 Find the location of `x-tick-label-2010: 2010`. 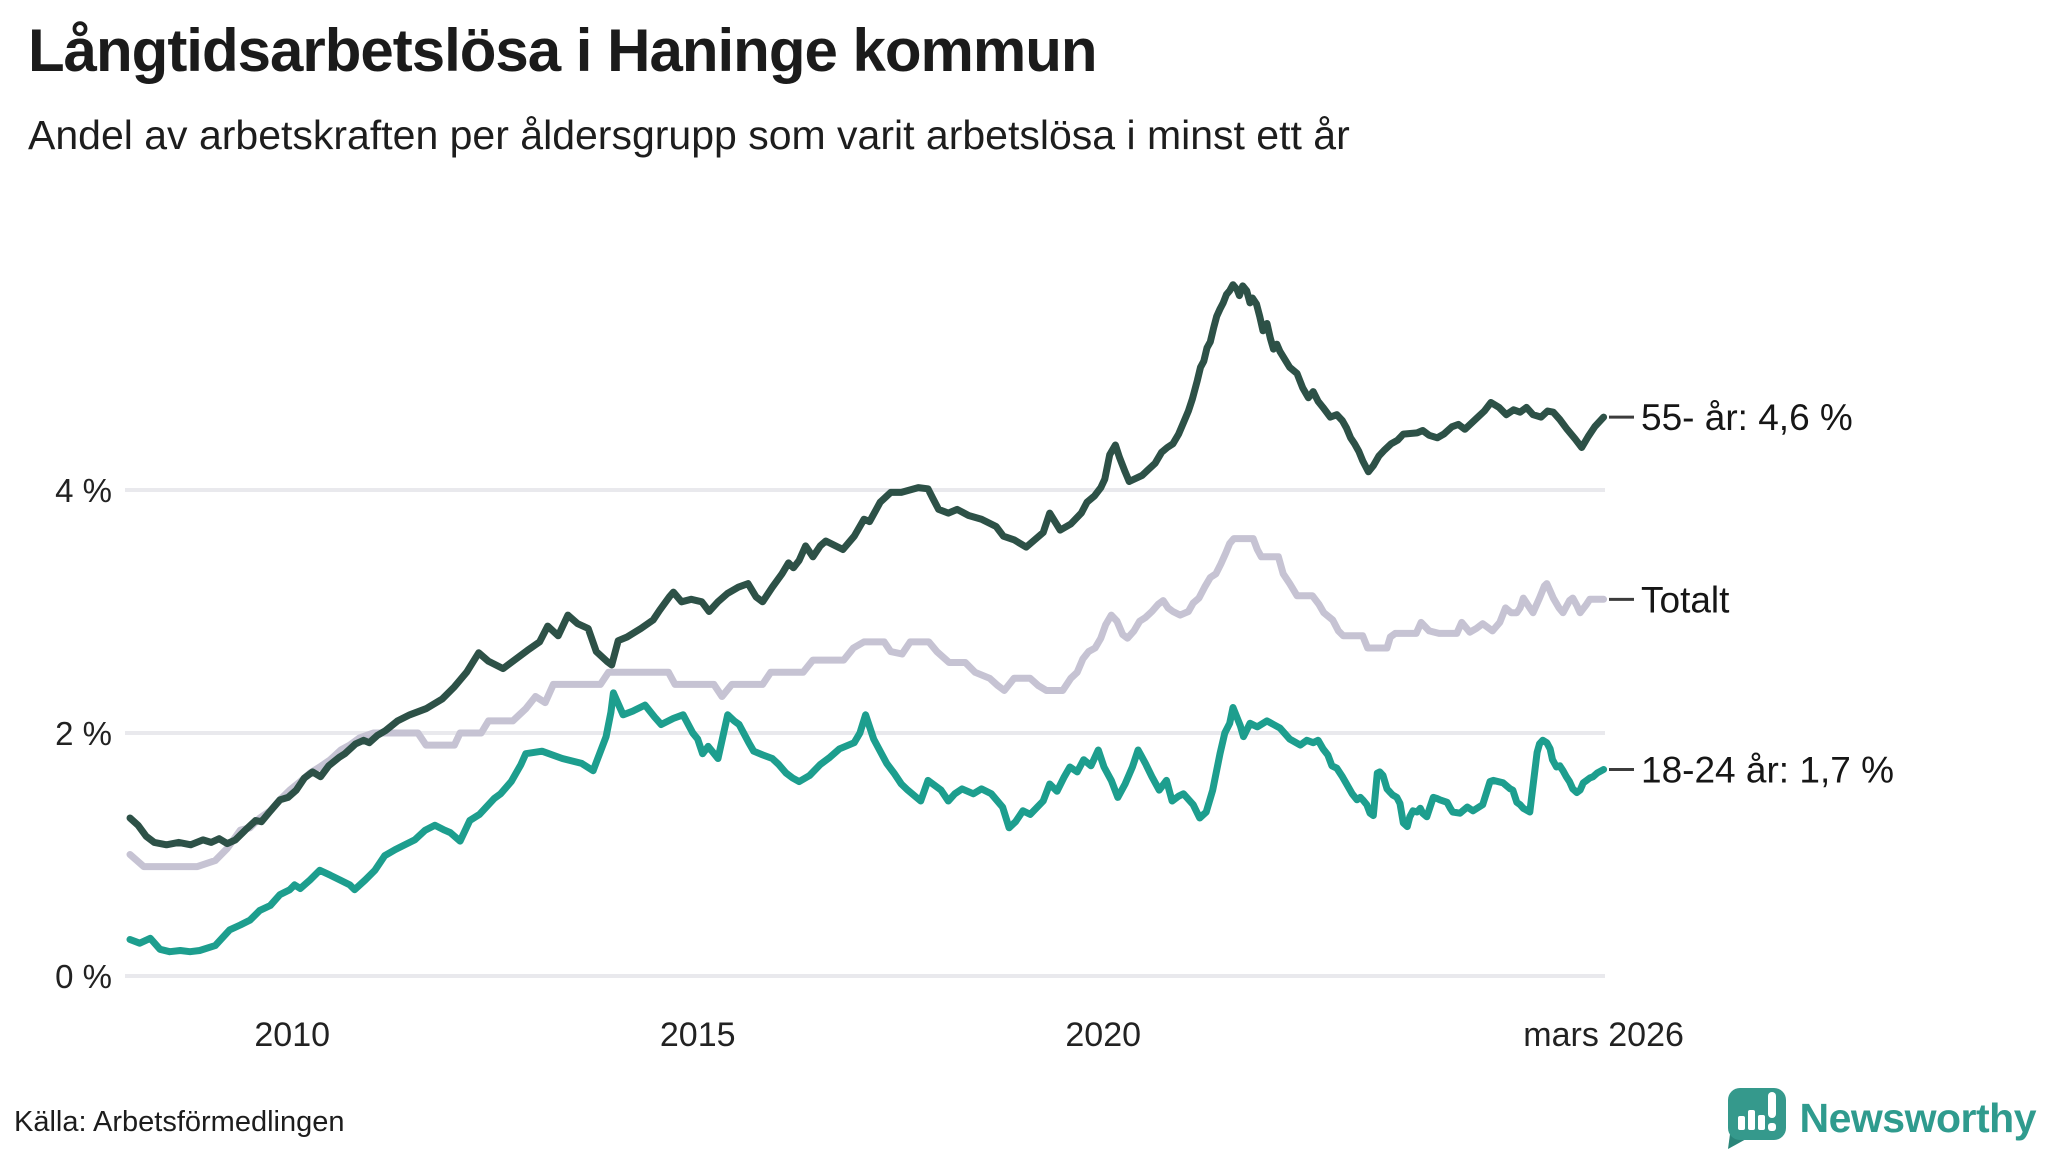

x-tick-label-2010: 2010 is located at coordinates (292, 1035).